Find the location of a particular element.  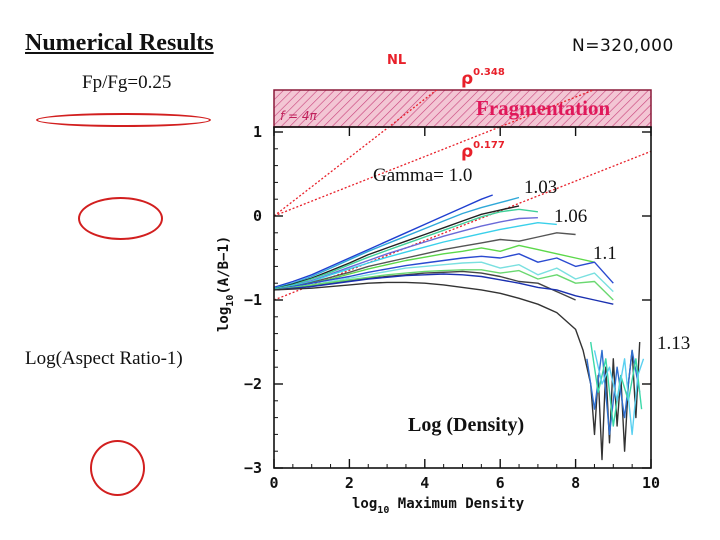

gamma-113-label: 1.13 is located at coordinates (673, 343).